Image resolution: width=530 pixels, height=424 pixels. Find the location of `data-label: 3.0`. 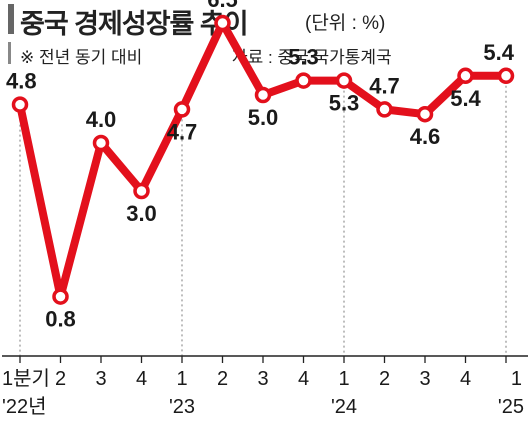

data-label: 3.0 is located at coordinates (141, 213).